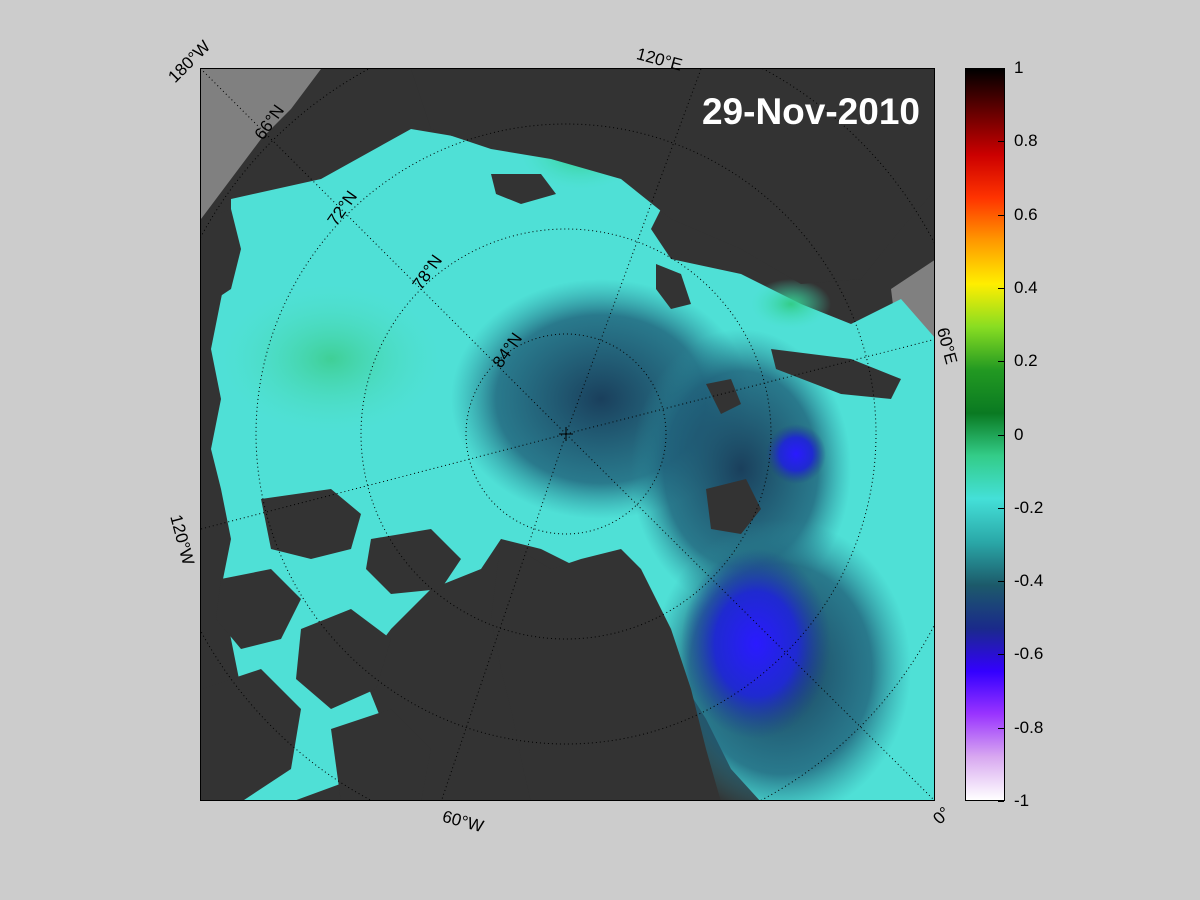 The image size is (1200, 900). What do you see at coordinates (947, 346) in the screenshot?
I see `longitude-label-60e: 60°E` at bounding box center [947, 346].